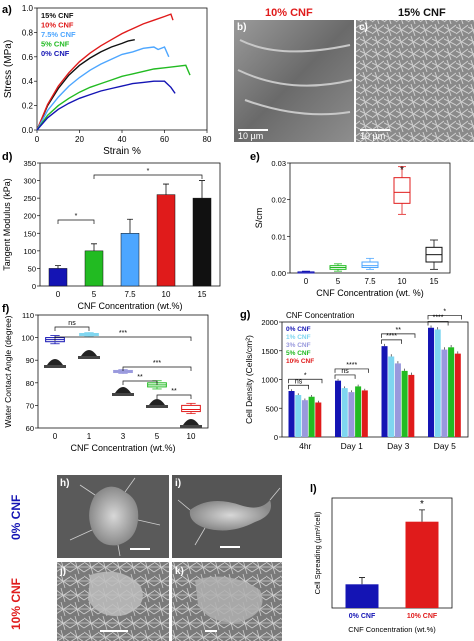 This screenshot has height=641, width=474. Describe the element at coordinates (140, 377) in the screenshot. I see `chart-f-sig-4-label: **` at that location.